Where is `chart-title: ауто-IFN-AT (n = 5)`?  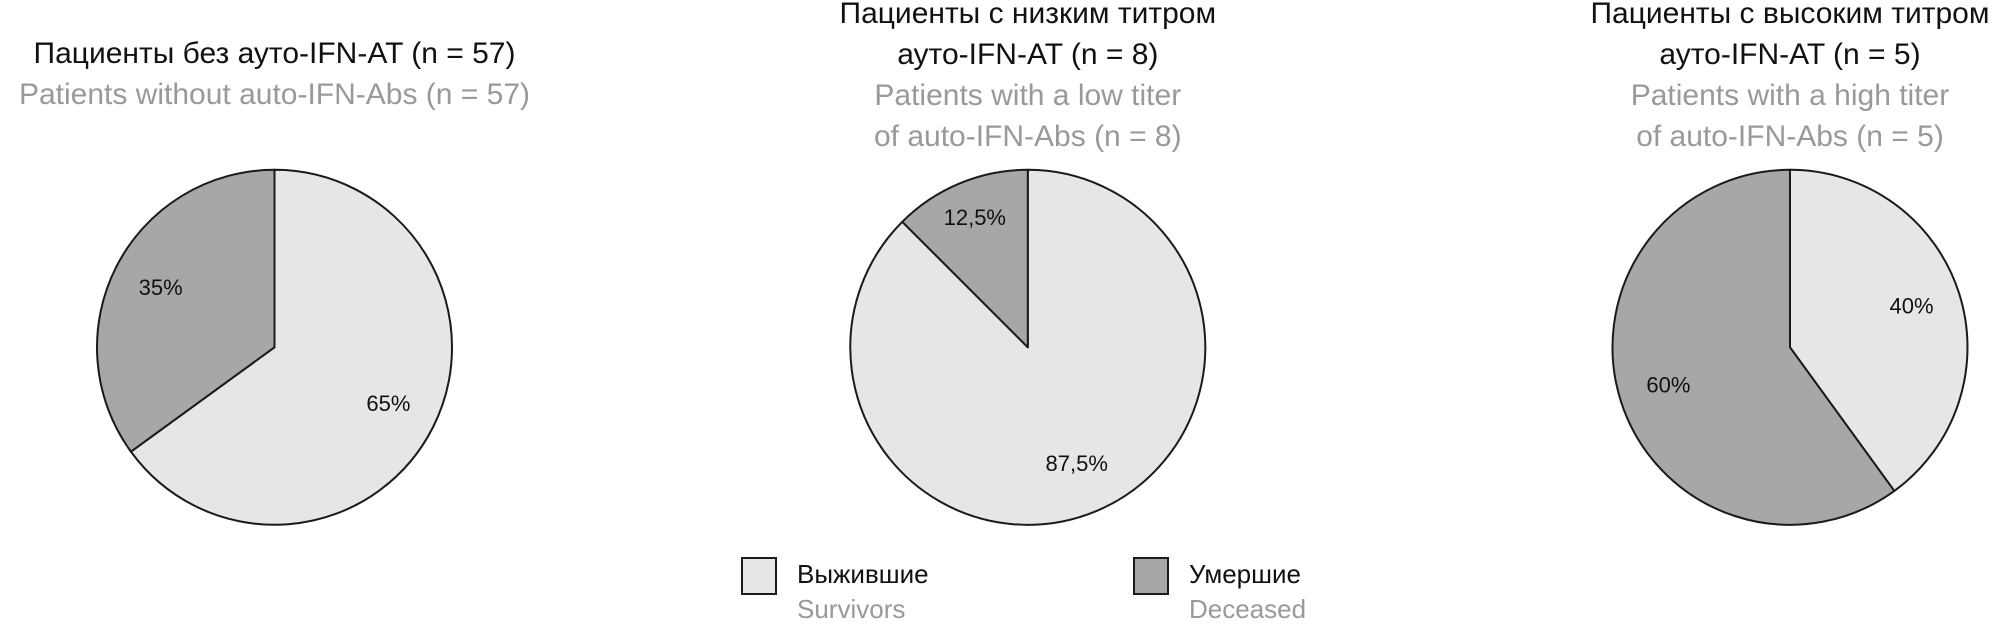
chart-title: ауто-IFN-AT (n = 5) is located at coordinates (1789, 54).